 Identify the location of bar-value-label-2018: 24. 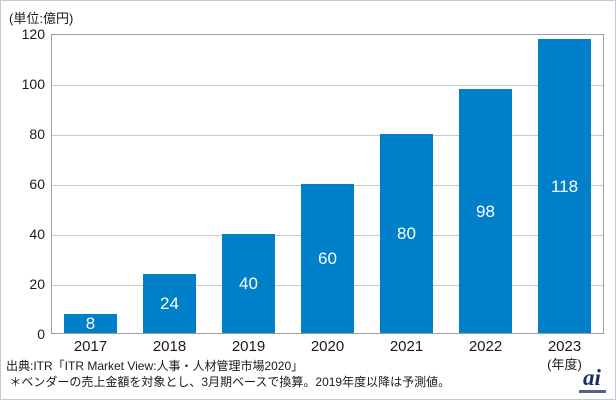
(169, 303).